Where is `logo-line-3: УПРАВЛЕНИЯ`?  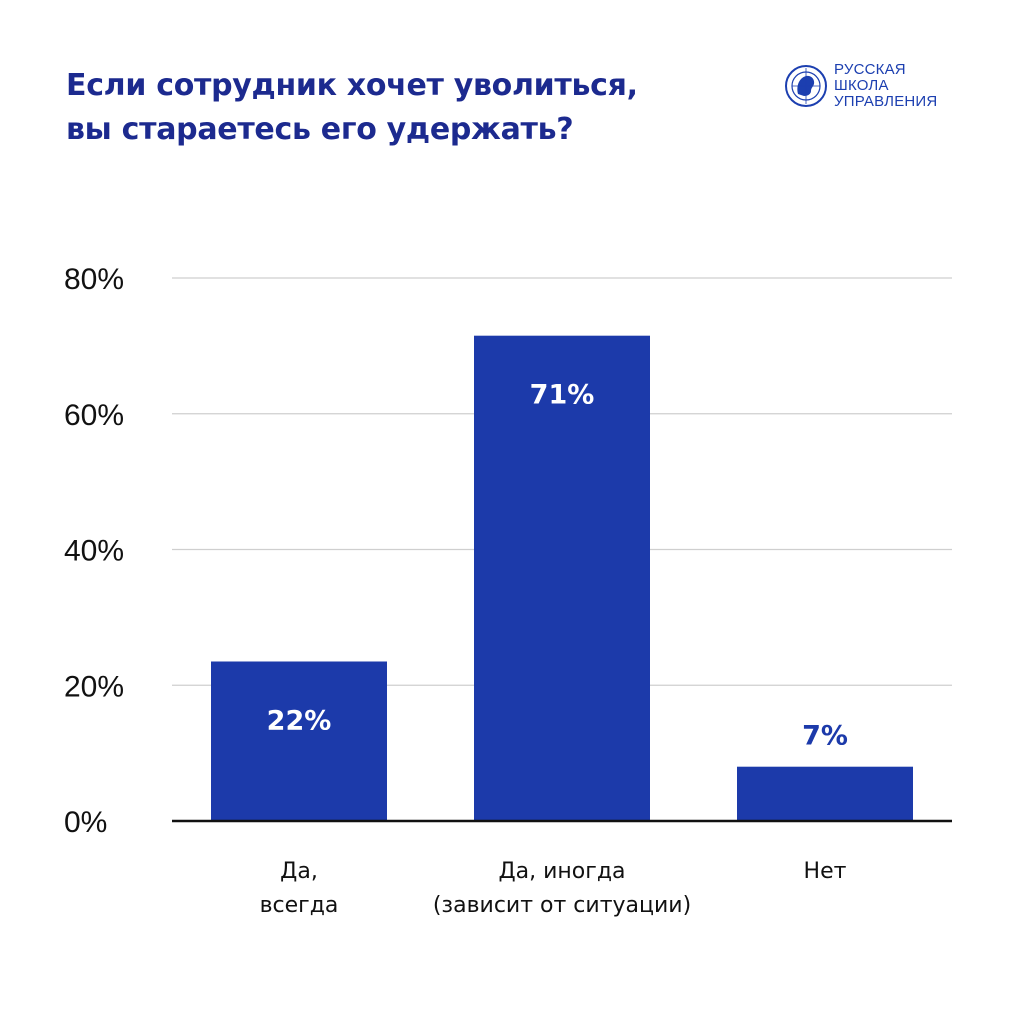
logo-line-3: УПРАВЛЕНИЯ is located at coordinates (886, 101).